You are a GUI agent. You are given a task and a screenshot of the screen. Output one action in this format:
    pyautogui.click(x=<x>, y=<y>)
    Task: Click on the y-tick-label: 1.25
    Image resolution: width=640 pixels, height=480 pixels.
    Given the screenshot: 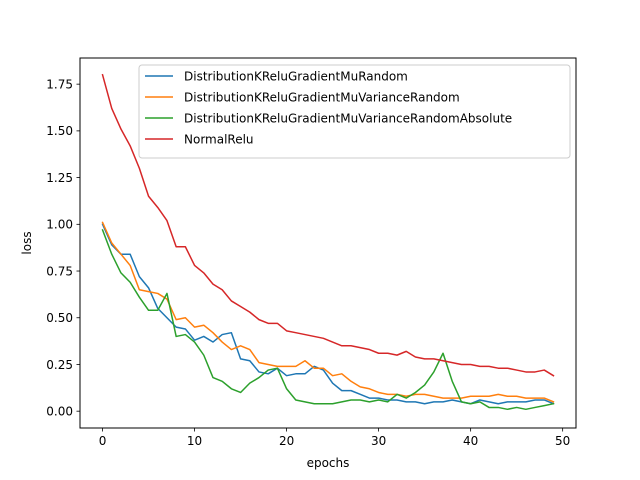 What is the action you would take?
    pyautogui.click(x=59, y=178)
    